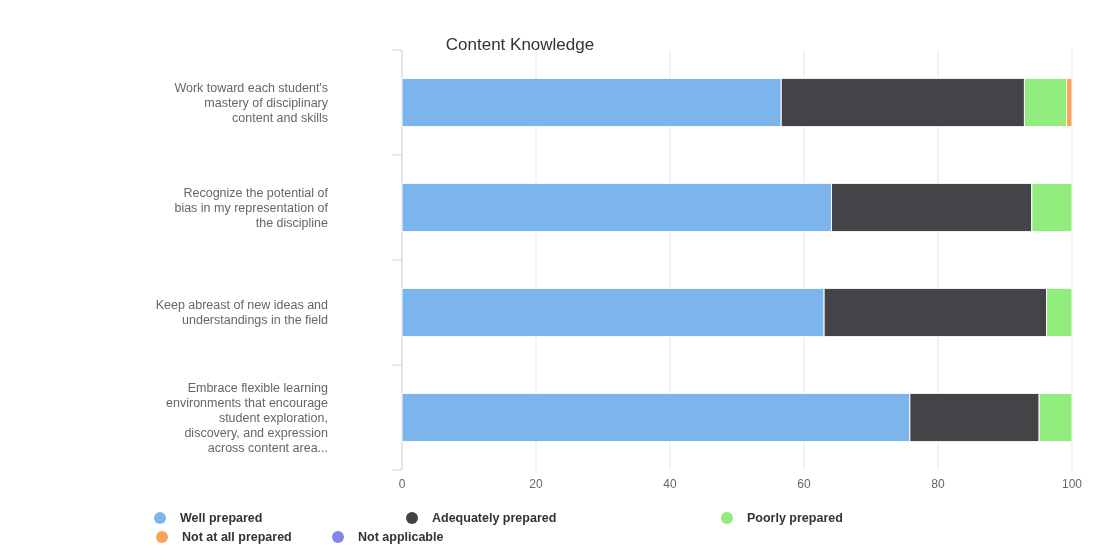 The image size is (1094, 550). What do you see at coordinates (242, 312) in the screenshot?
I see `y-tick-label: Keep abreast of new ideas and understandings in the field` at bounding box center [242, 312].